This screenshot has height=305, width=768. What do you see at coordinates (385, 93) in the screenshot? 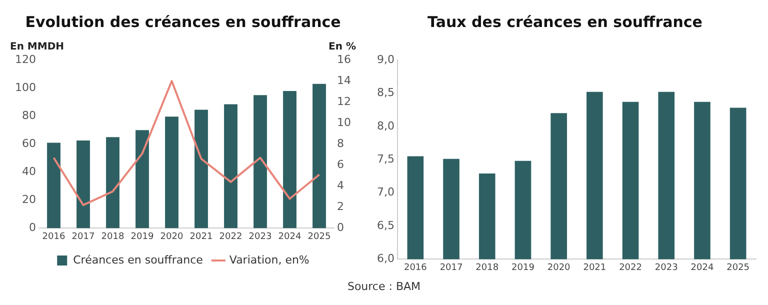
I see `y-tick-label: 8,5` at bounding box center [385, 93].